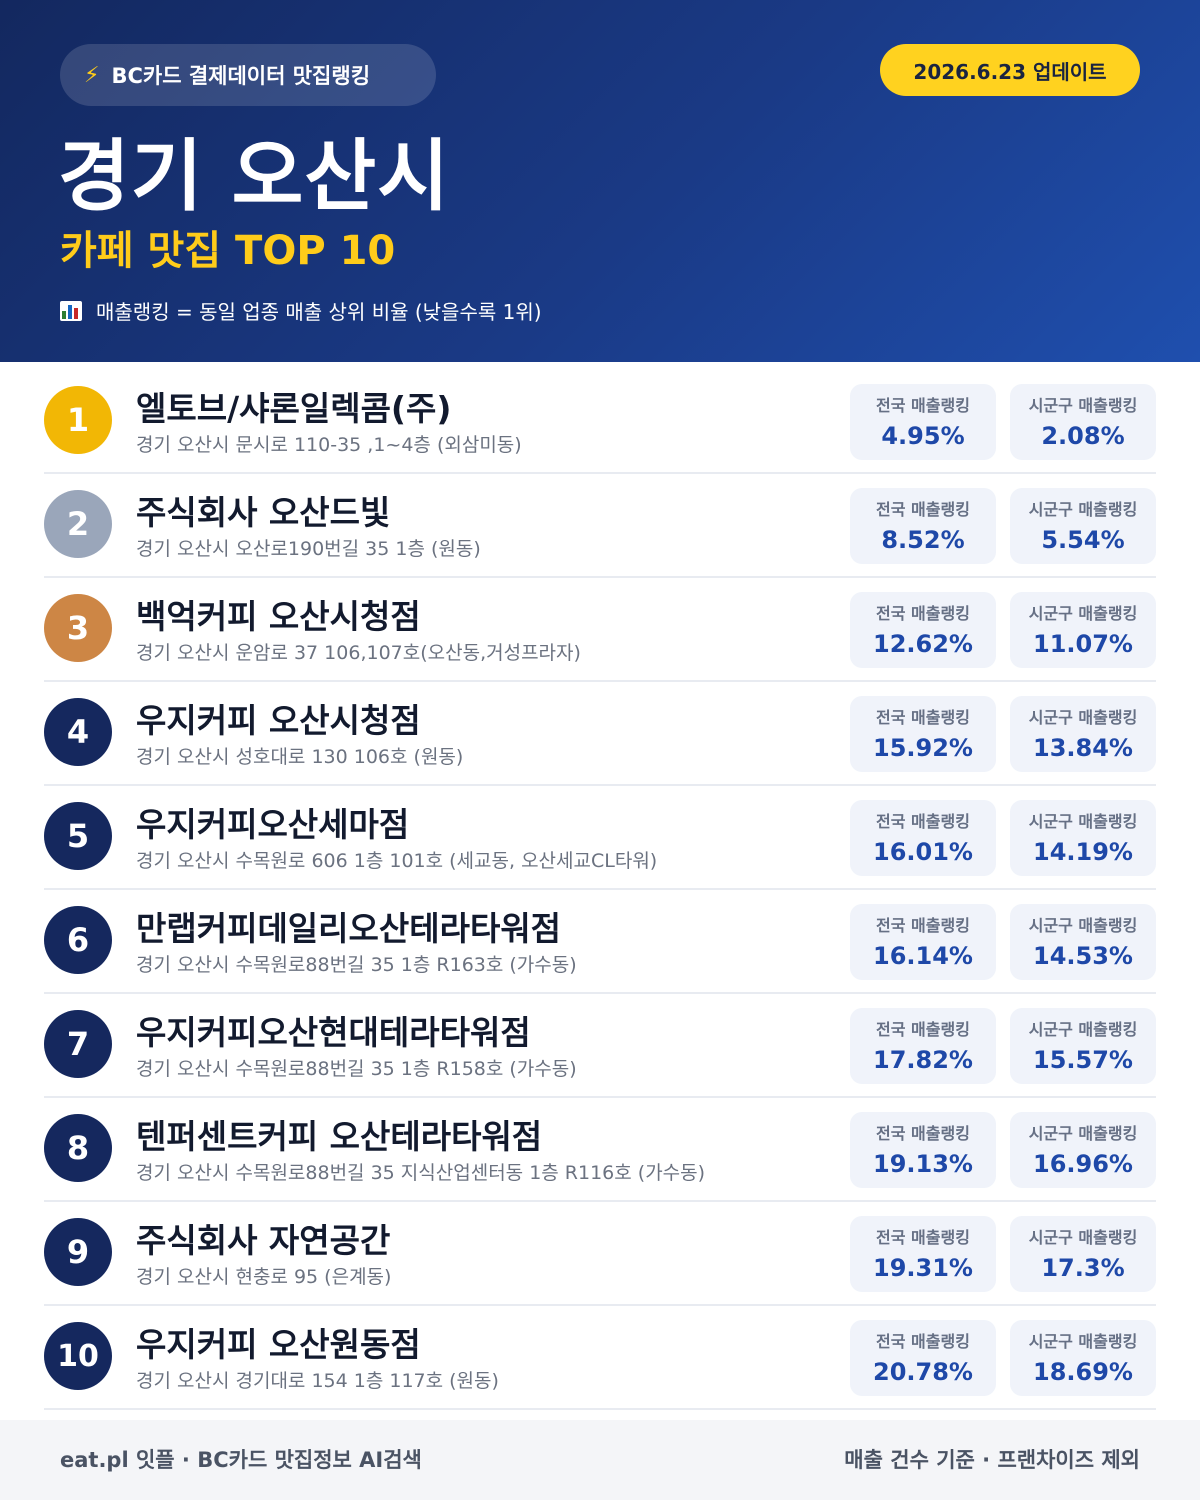  Describe the element at coordinates (308, 549) in the screenshot. I see `shop-address: 경기 오산시 오산로190번길 35 1층 (원동)` at that location.